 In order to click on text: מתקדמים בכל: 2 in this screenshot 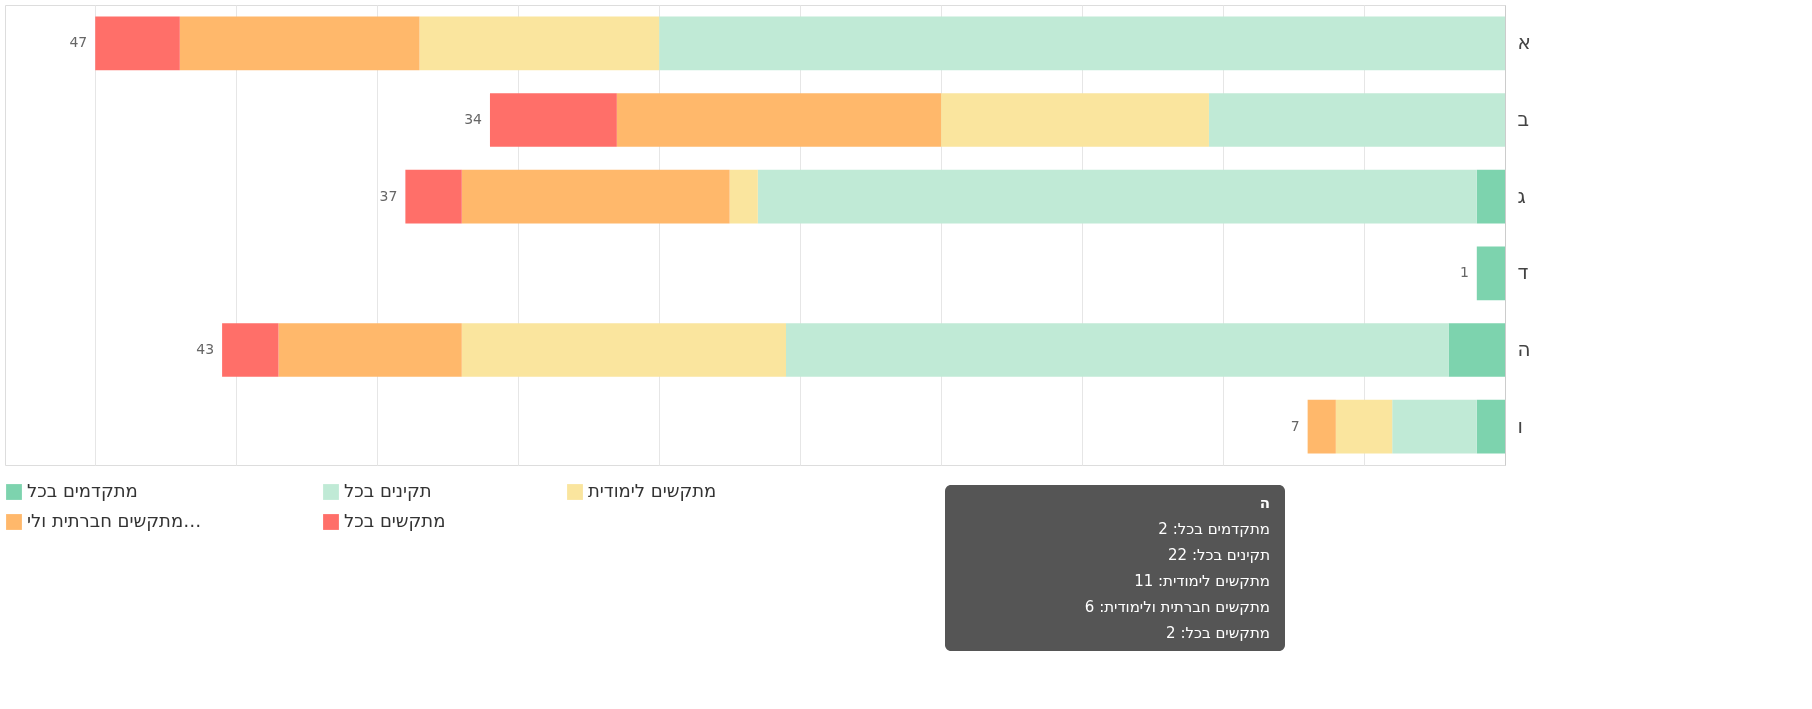, I will do `click(1214, 529)`.